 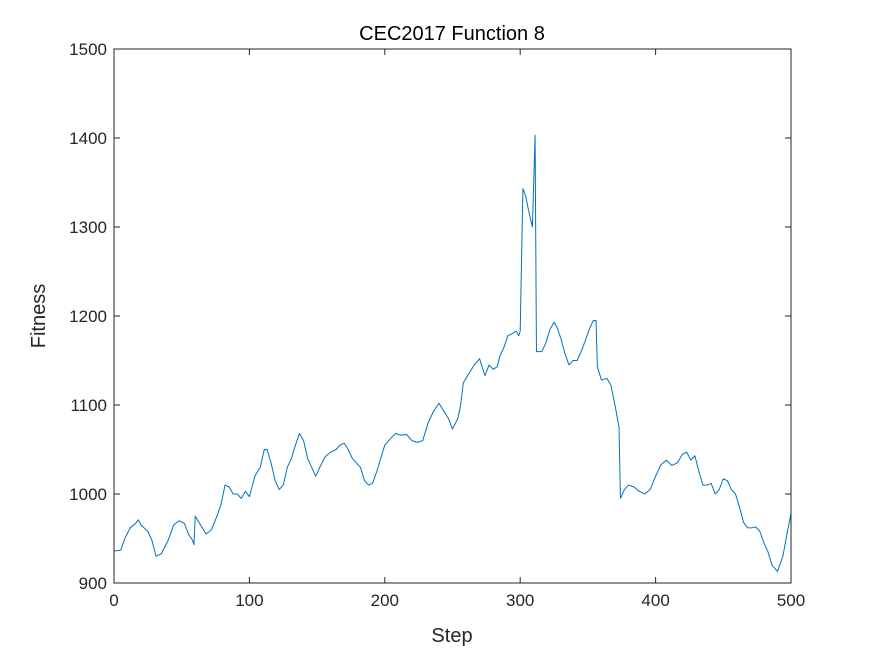 I want to click on y-tick-label: 900, so click(x=93, y=583).